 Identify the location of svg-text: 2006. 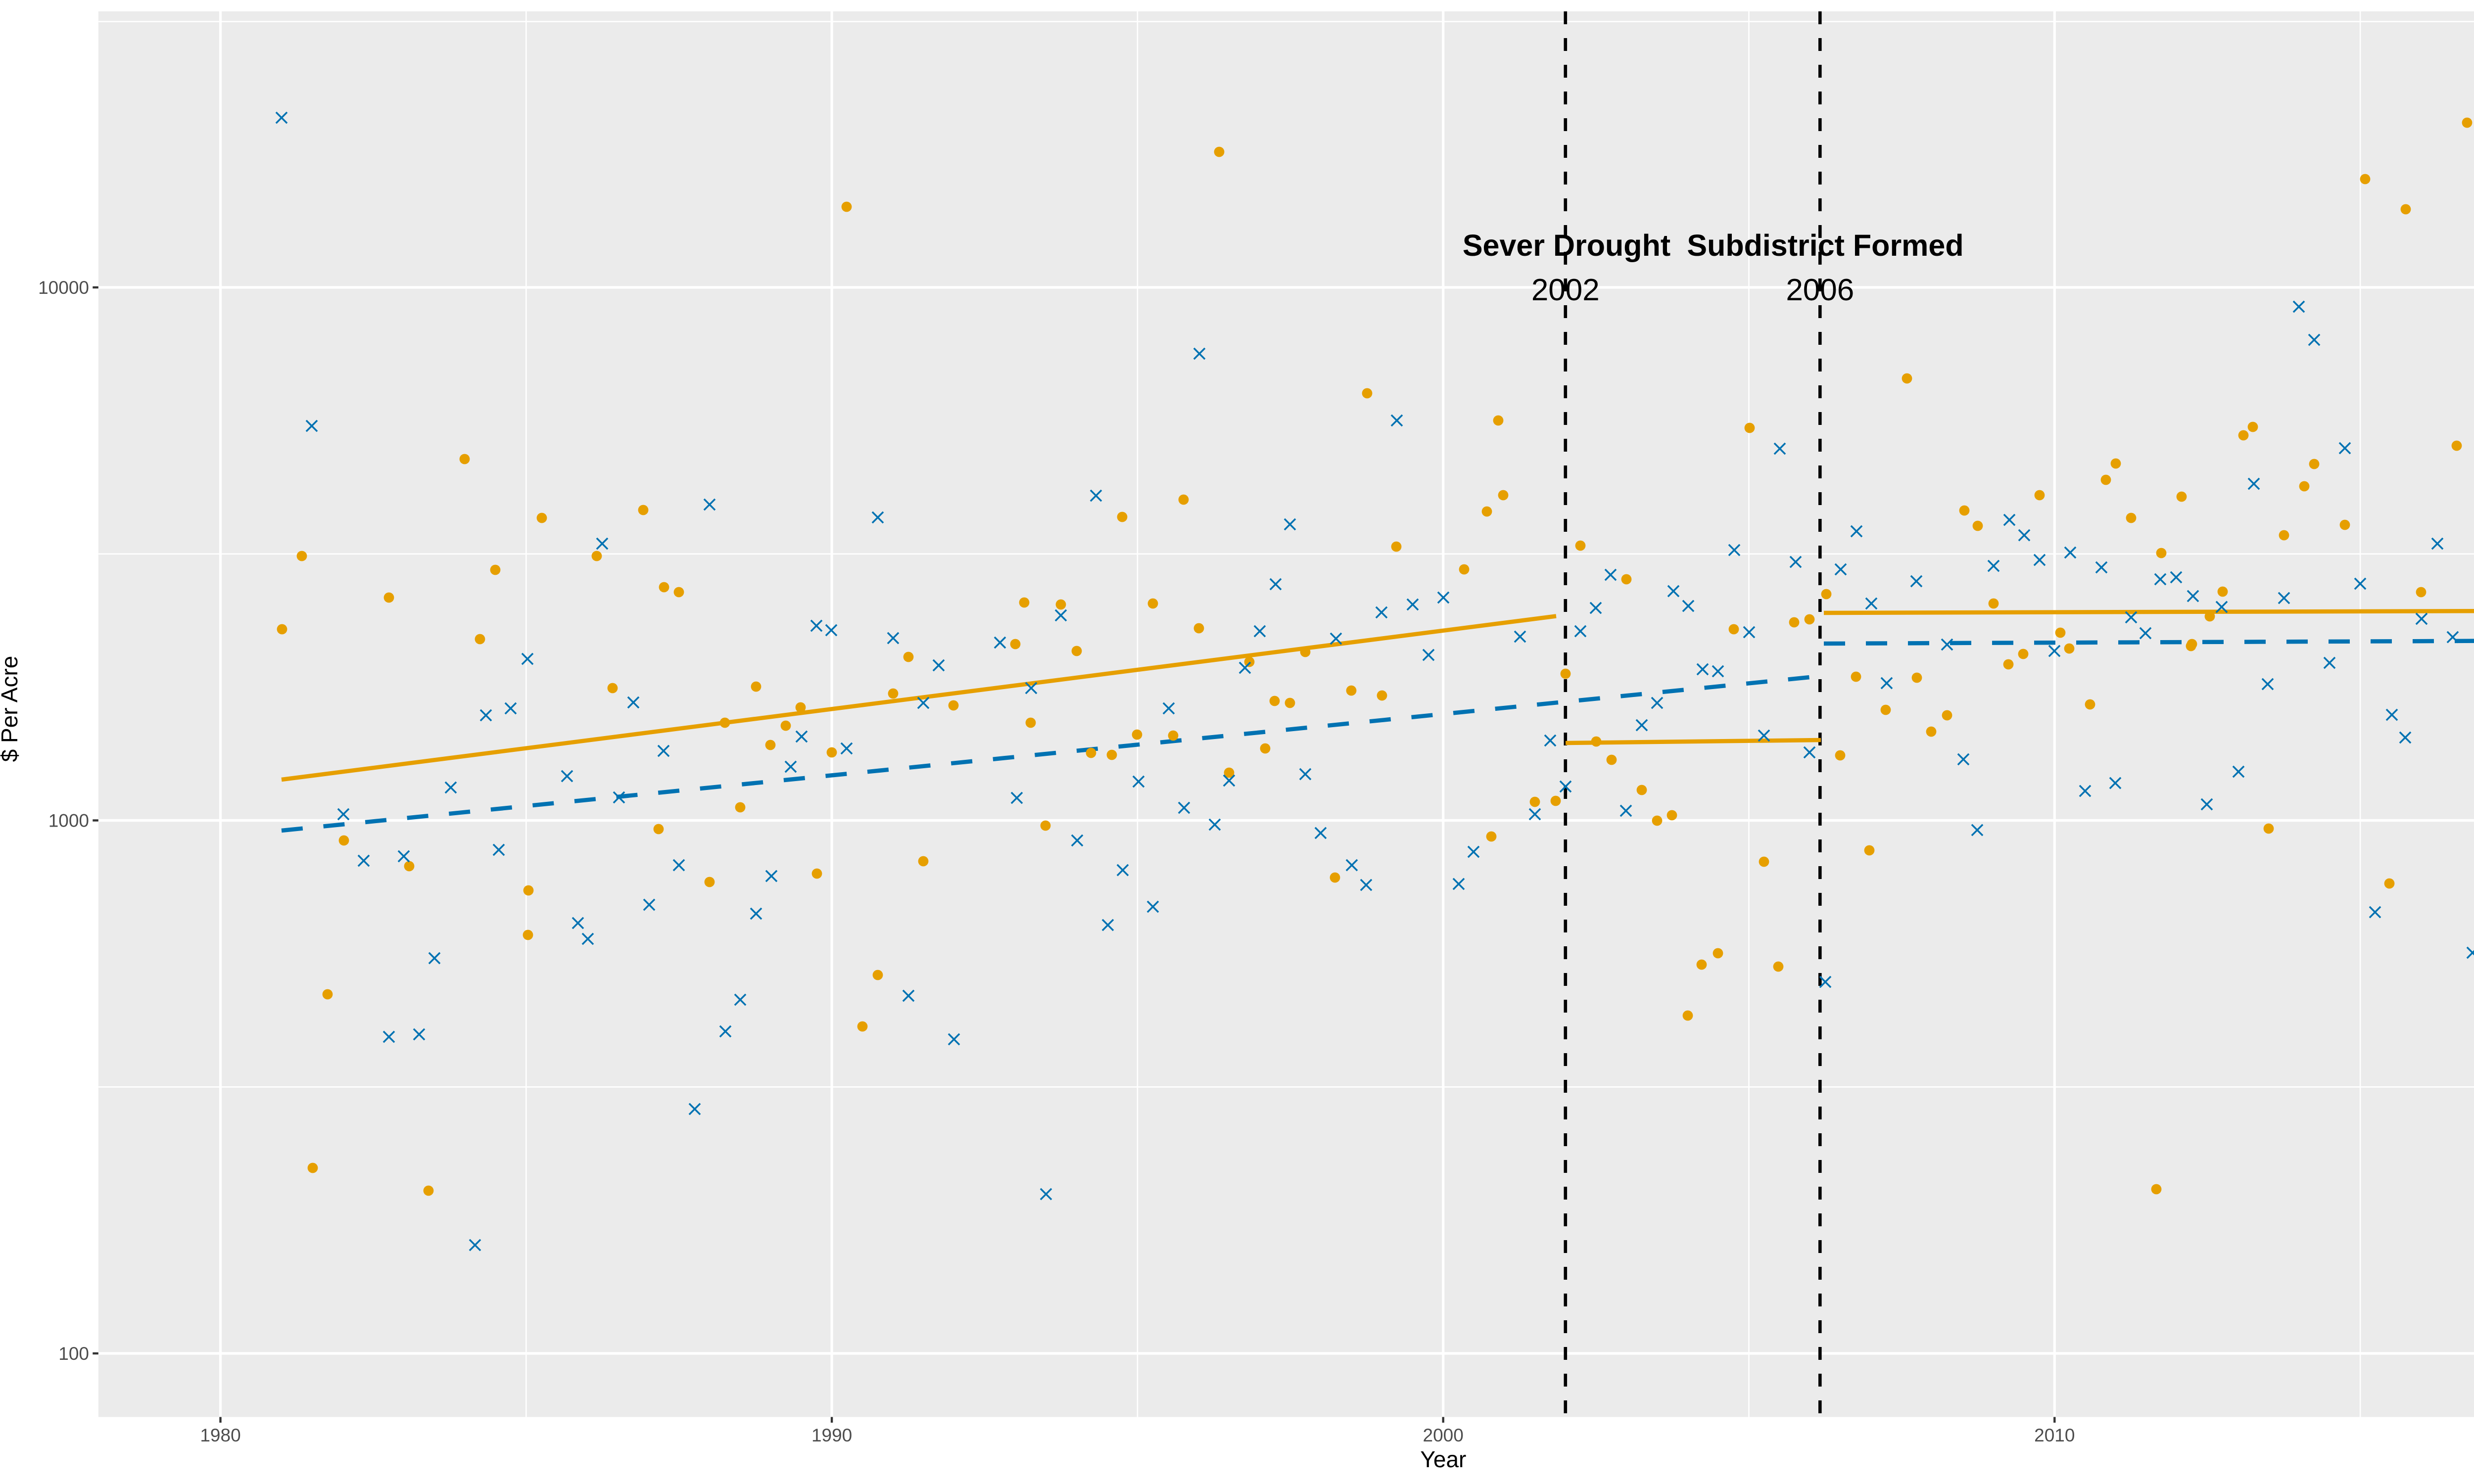
(1820, 290).